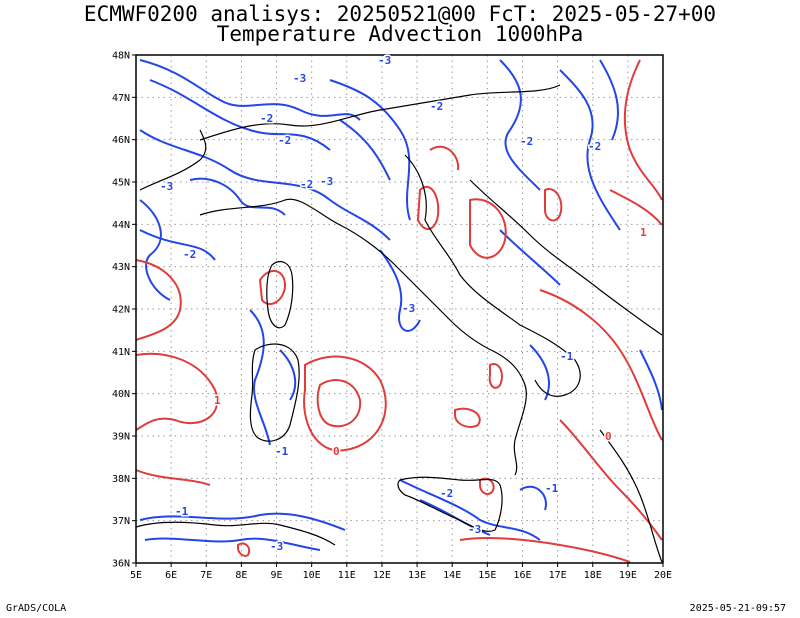 This screenshot has height=618, width=800. I want to click on lat-tick-label: 47N, so click(121, 98).